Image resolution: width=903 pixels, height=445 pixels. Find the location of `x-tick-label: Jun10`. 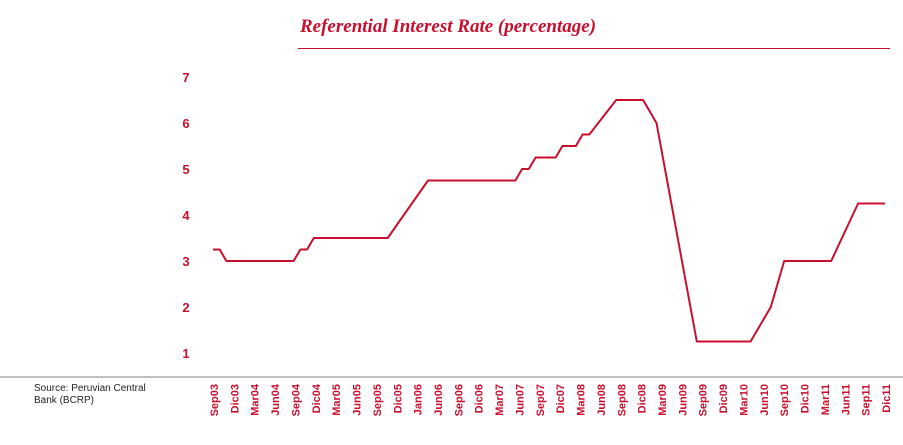

x-tick-label: Jun10 is located at coordinates (765, 400).